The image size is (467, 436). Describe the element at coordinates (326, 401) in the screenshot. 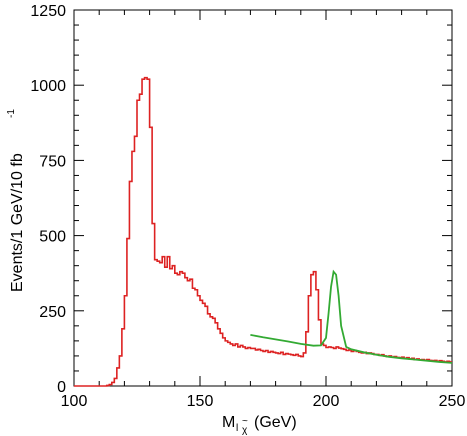

I see `x-tick-label: 200` at that location.